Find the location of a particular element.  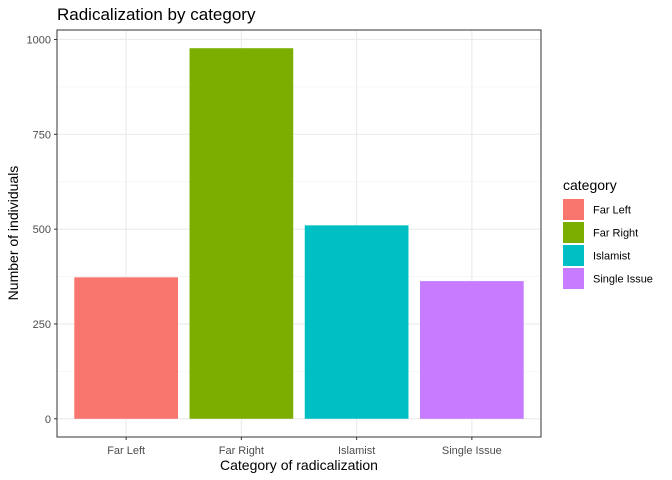

y-axis-title: Number of individuals is located at coordinates (13, 233).